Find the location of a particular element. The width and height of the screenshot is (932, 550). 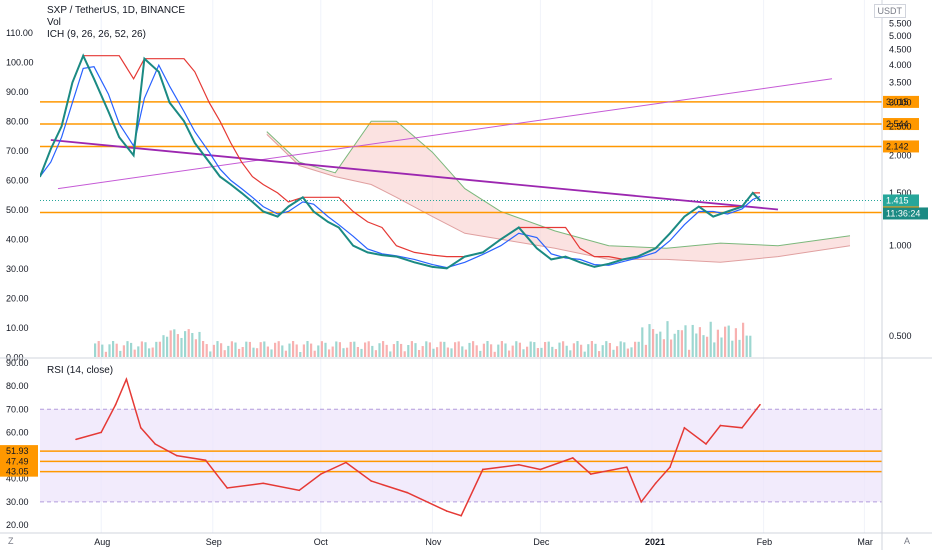

symbol-title: SXP / TetherUS, 1D, BINANCE is located at coordinates (116, 10).